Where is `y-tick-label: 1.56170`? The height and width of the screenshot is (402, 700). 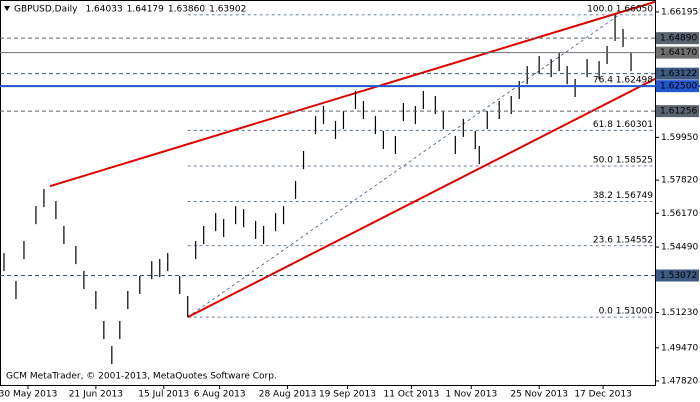 y-tick-label: 1.56170 is located at coordinates (679, 214).